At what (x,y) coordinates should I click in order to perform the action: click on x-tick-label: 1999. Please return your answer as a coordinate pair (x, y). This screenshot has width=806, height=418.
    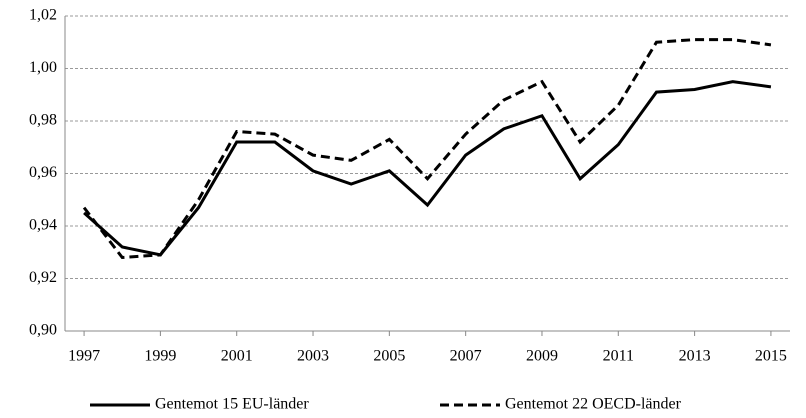
    Looking at the image, I should click on (160, 356).